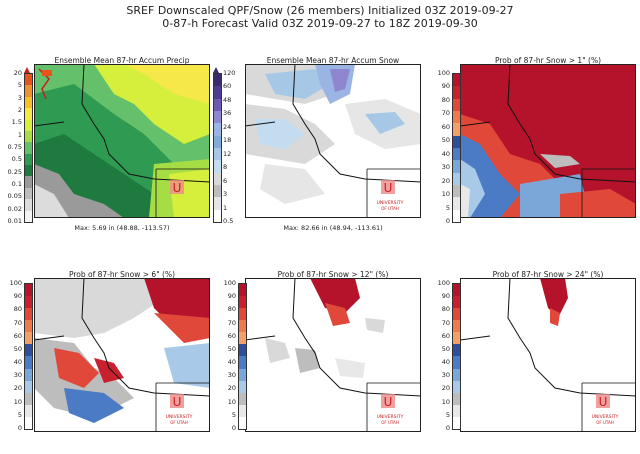 This screenshot has width=640, height=454. What do you see at coordinates (122, 355) in the screenshot?
I see `map-prob-6in: U UNIVERSITY OF UTAH` at bounding box center [122, 355].